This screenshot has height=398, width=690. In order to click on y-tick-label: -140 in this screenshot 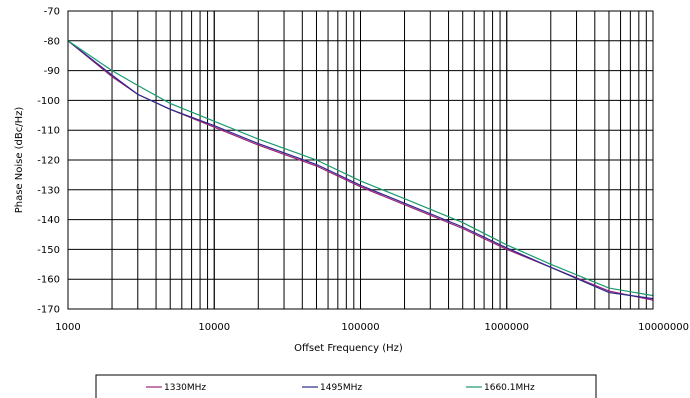, I will do `click(48, 220)`.